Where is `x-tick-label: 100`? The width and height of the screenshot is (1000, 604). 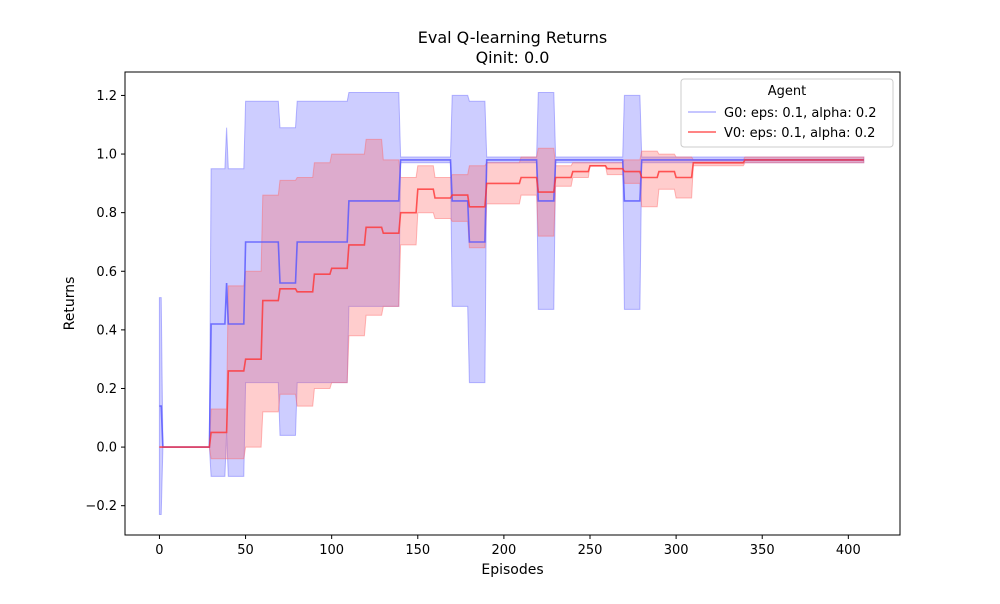
x-tick-label: 100 is located at coordinates (331, 550).